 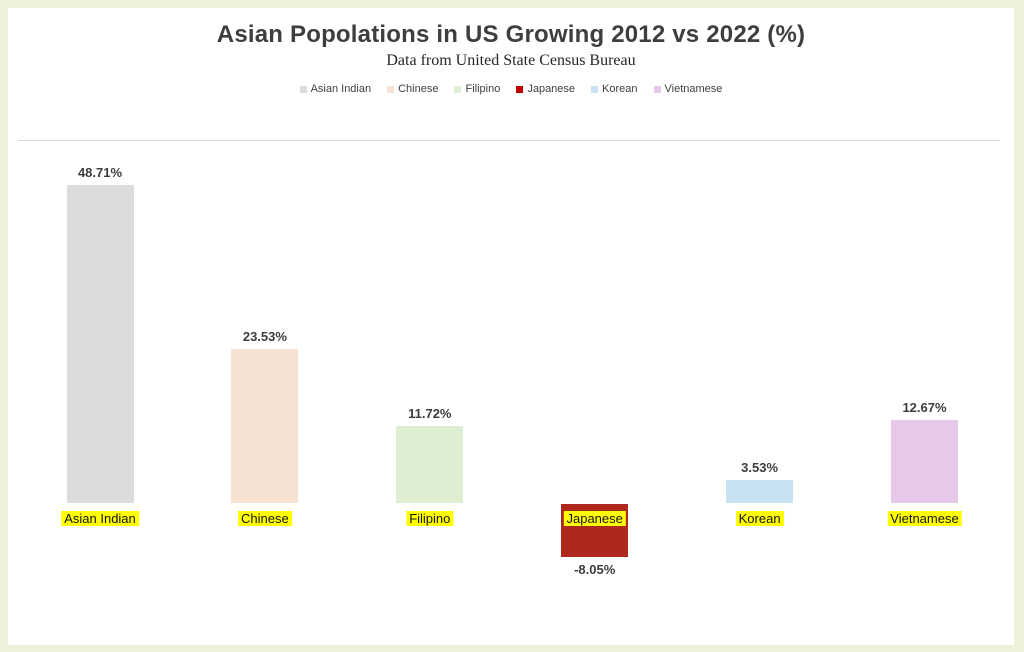 What do you see at coordinates (620, 89) in the screenshot?
I see `legend-label: Korean` at bounding box center [620, 89].